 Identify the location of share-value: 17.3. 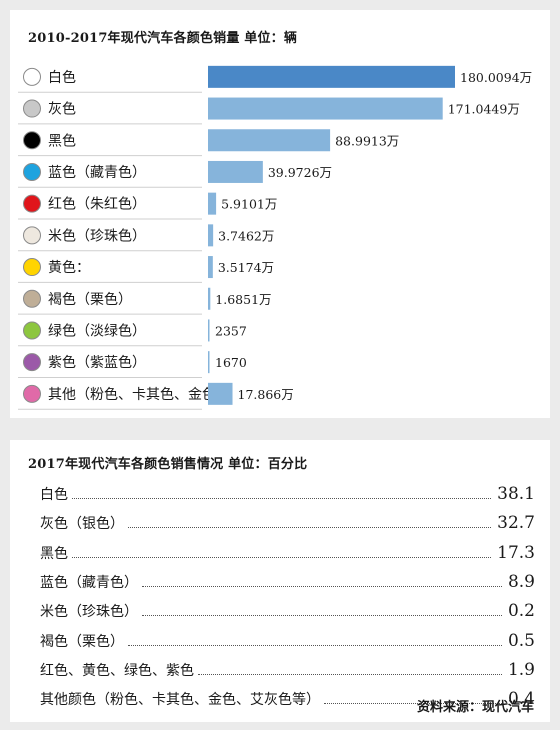
(516, 552).